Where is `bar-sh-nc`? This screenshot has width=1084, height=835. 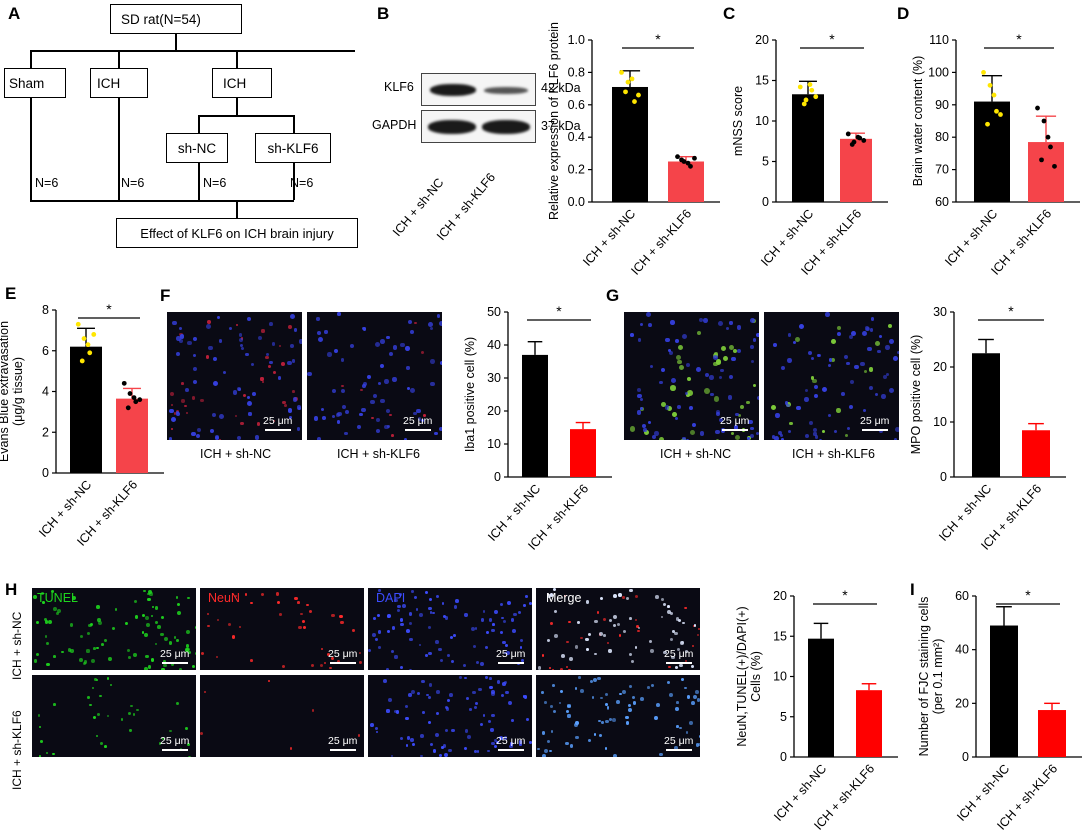
bar-sh-nc is located at coordinates (986, 415).